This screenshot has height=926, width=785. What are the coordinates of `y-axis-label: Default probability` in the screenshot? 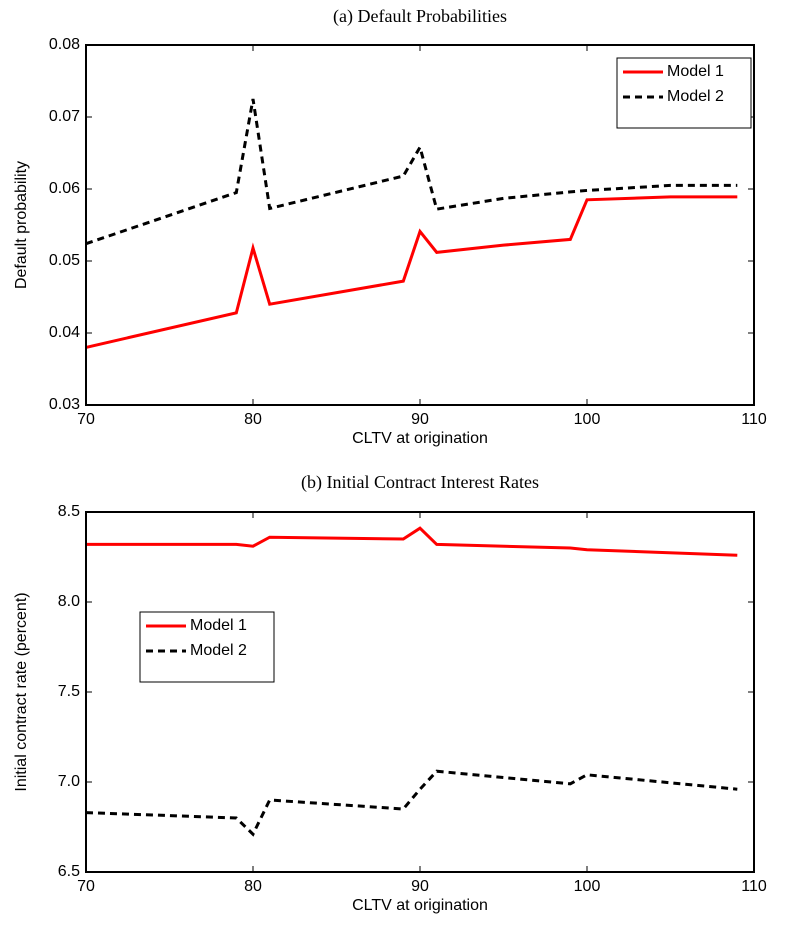 It's located at (21, 225).